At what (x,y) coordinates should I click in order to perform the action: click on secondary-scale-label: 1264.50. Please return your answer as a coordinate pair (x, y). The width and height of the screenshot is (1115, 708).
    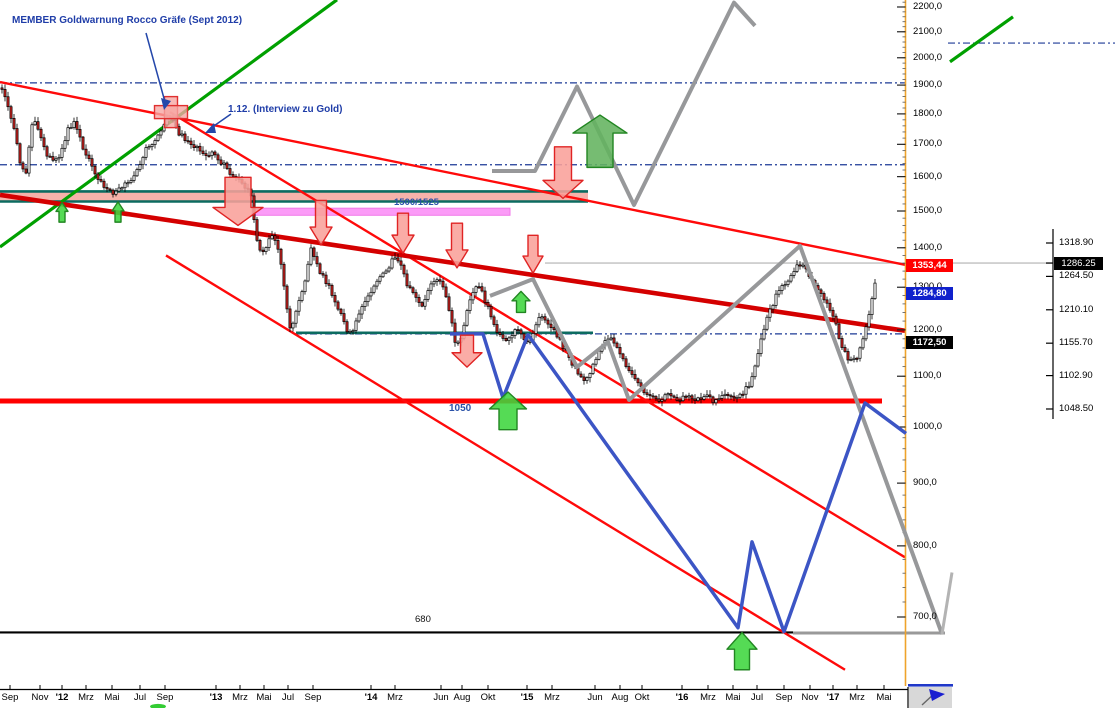
    Looking at the image, I should click on (1076, 276).